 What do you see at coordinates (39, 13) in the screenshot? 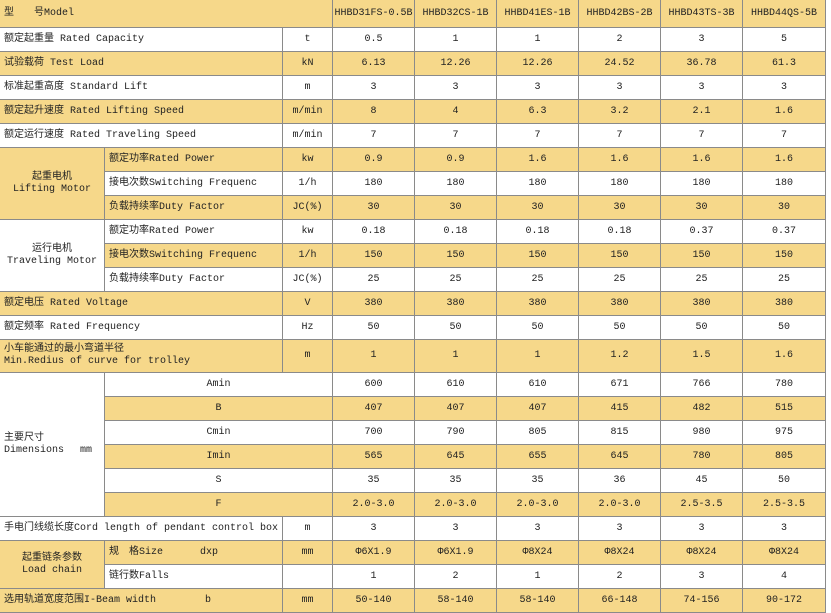
I see `header-label-text: 型 号Model` at bounding box center [39, 13].